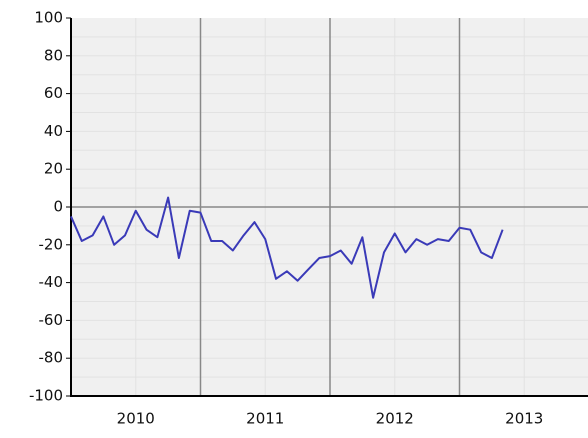 The image size is (588, 438). I want to click on y-tick-label: -40, so click(51, 282).